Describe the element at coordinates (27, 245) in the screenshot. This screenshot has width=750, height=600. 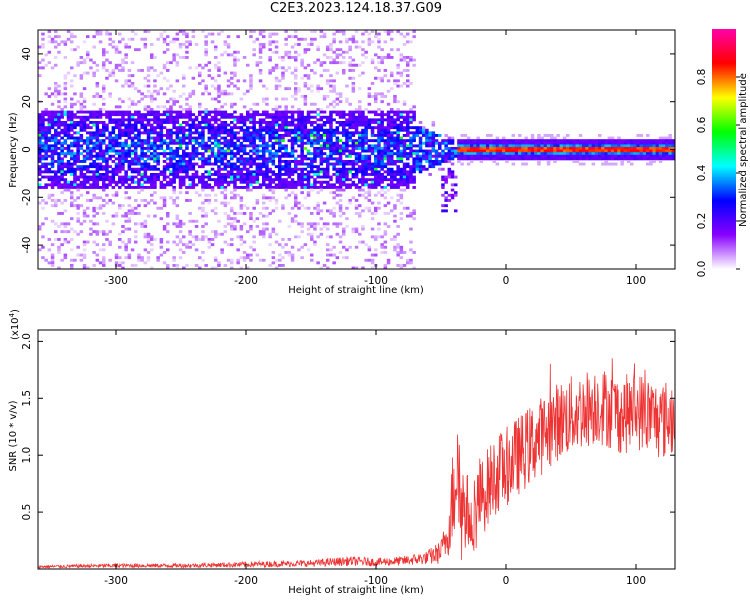
I see `y-tick-label: -40` at that location.